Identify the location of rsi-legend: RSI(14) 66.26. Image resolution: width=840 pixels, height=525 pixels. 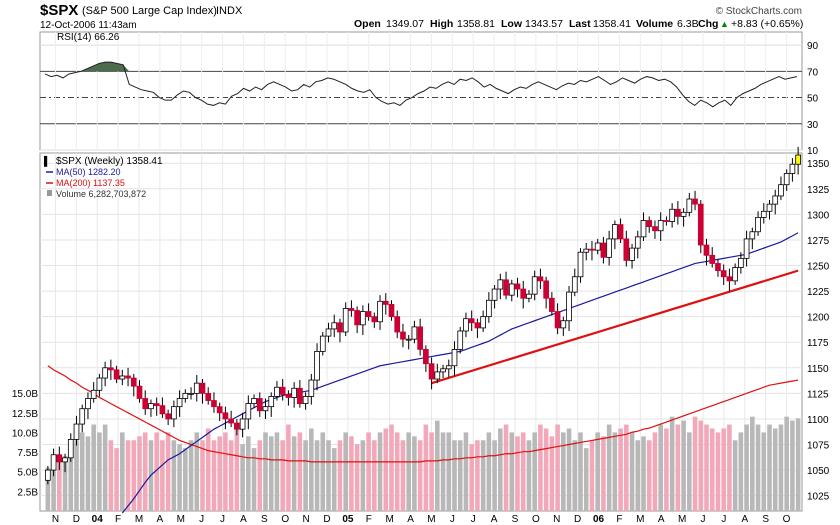
(88, 37).